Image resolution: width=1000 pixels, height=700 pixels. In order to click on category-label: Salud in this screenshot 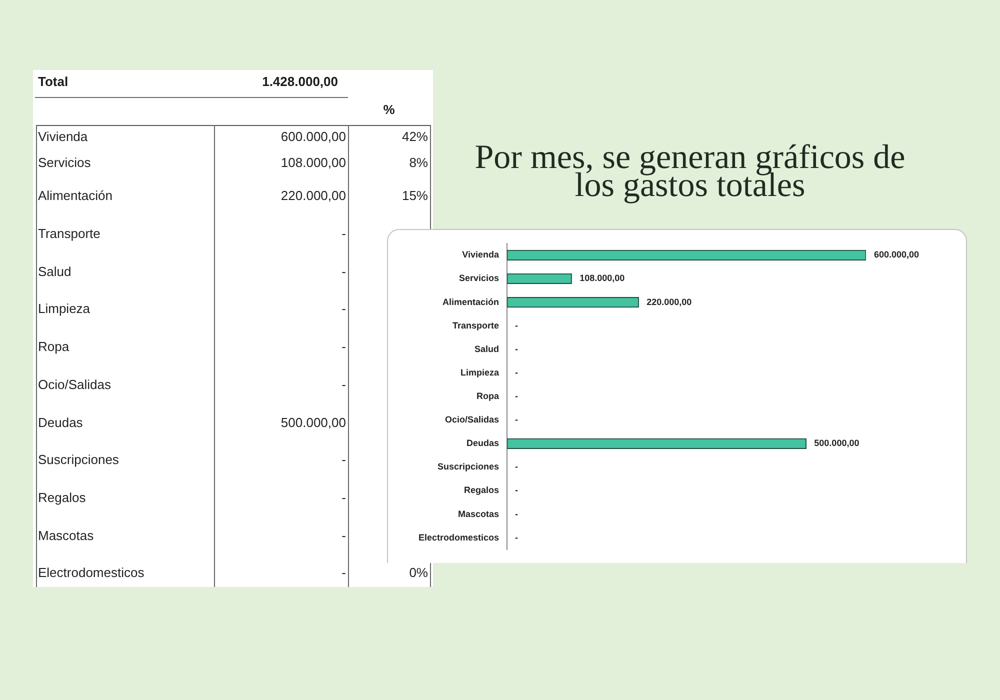, I will do `click(55, 272)`.